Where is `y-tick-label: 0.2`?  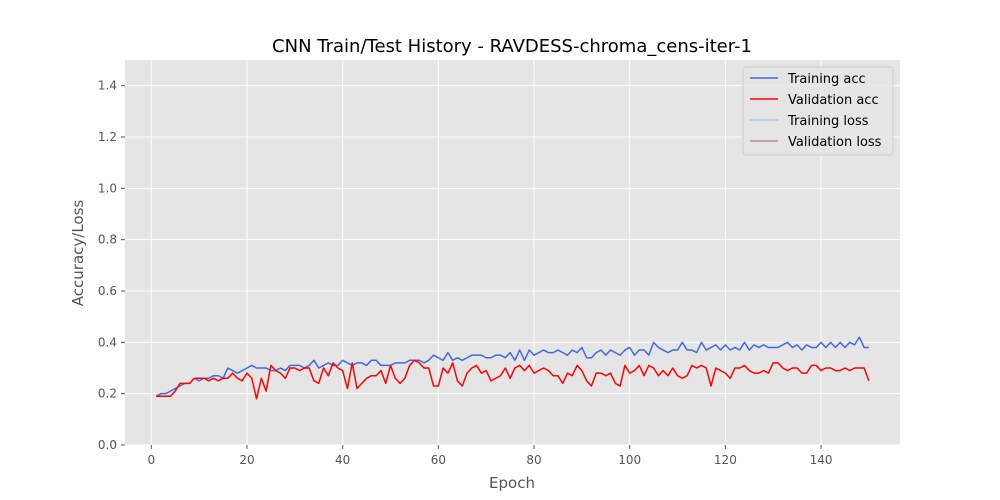 y-tick-label: 0.2 is located at coordinates (107, 394).